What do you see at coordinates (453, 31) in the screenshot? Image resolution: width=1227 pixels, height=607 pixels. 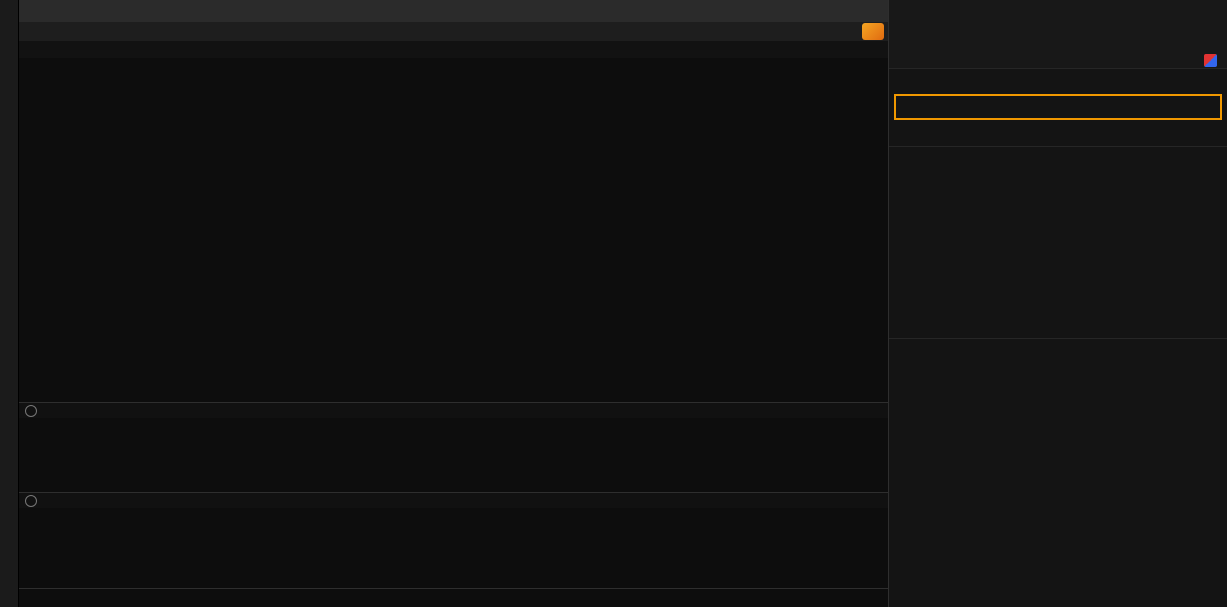 I see `quote-info-row` at bounding box center [453, 31].